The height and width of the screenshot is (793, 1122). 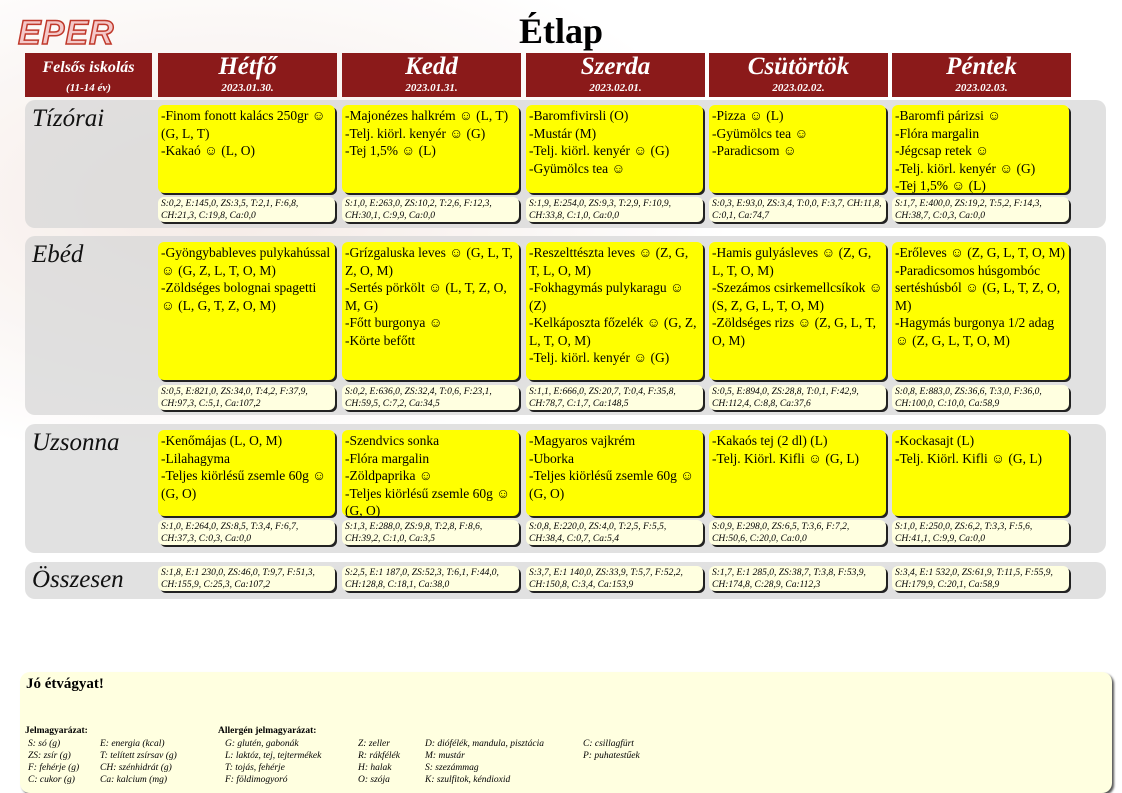 What do you see at coordinates (375, 768) in the screenshot?
I see `legend-entry: H: halak` at bounding box center [375, 768].